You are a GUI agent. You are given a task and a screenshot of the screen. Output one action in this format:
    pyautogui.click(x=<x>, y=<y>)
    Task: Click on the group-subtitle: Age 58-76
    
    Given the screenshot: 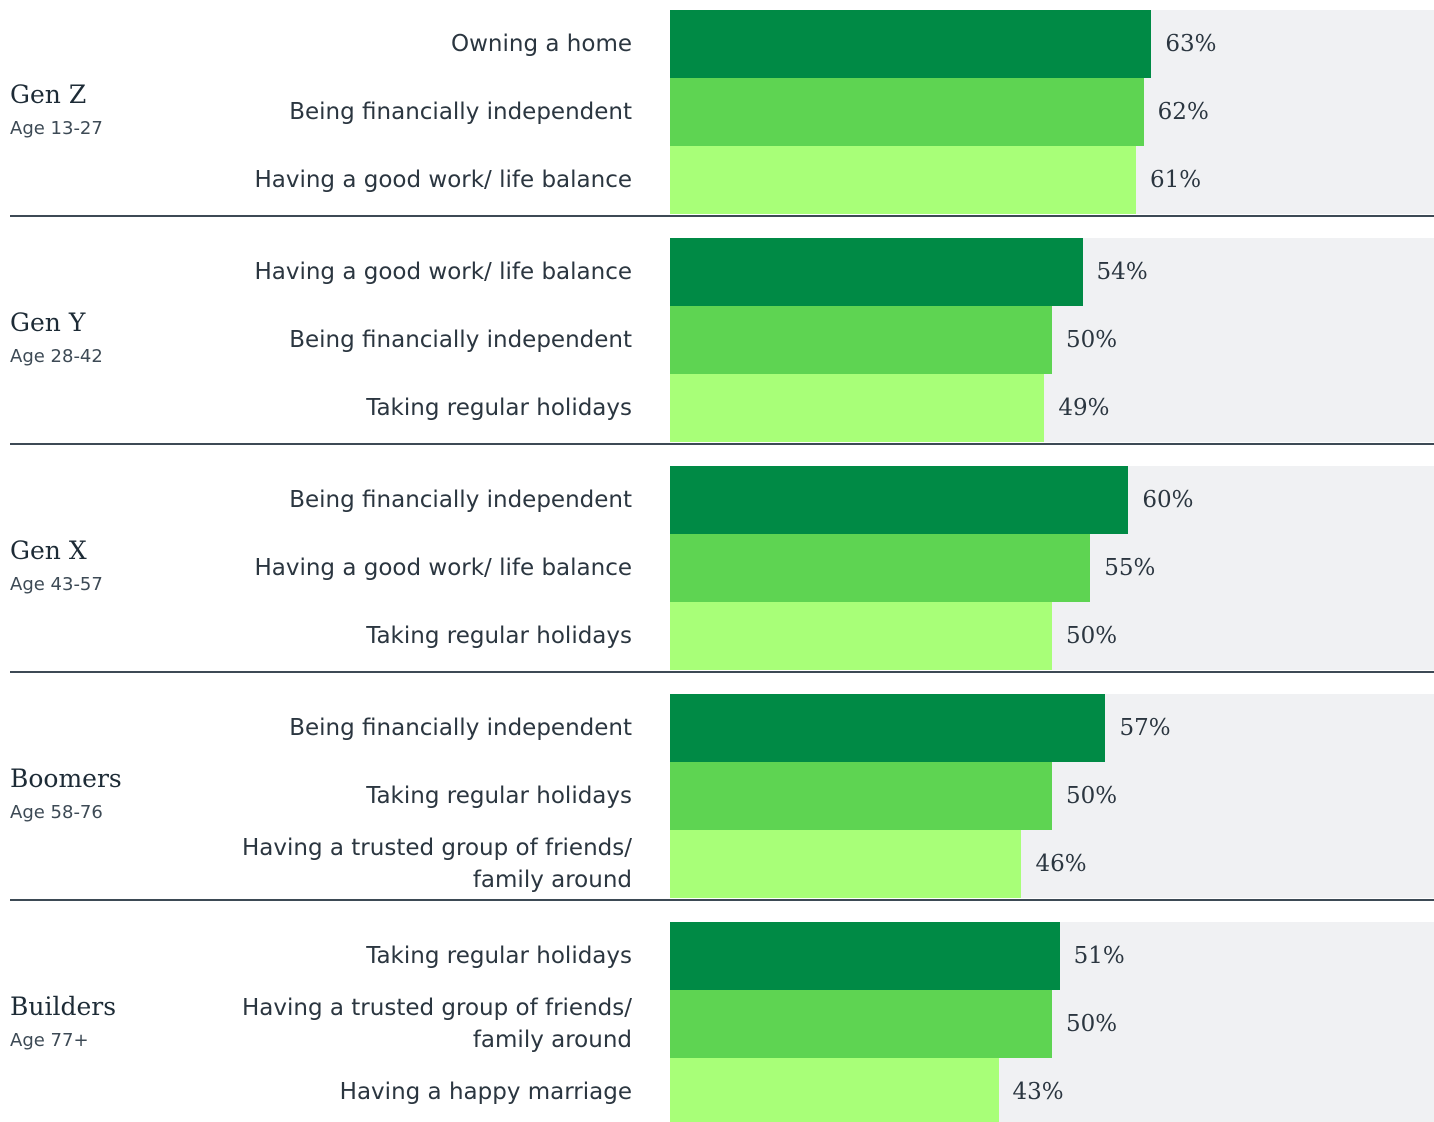 What is the action you would take?
    pyautogui.click(x=56, y=812)
    